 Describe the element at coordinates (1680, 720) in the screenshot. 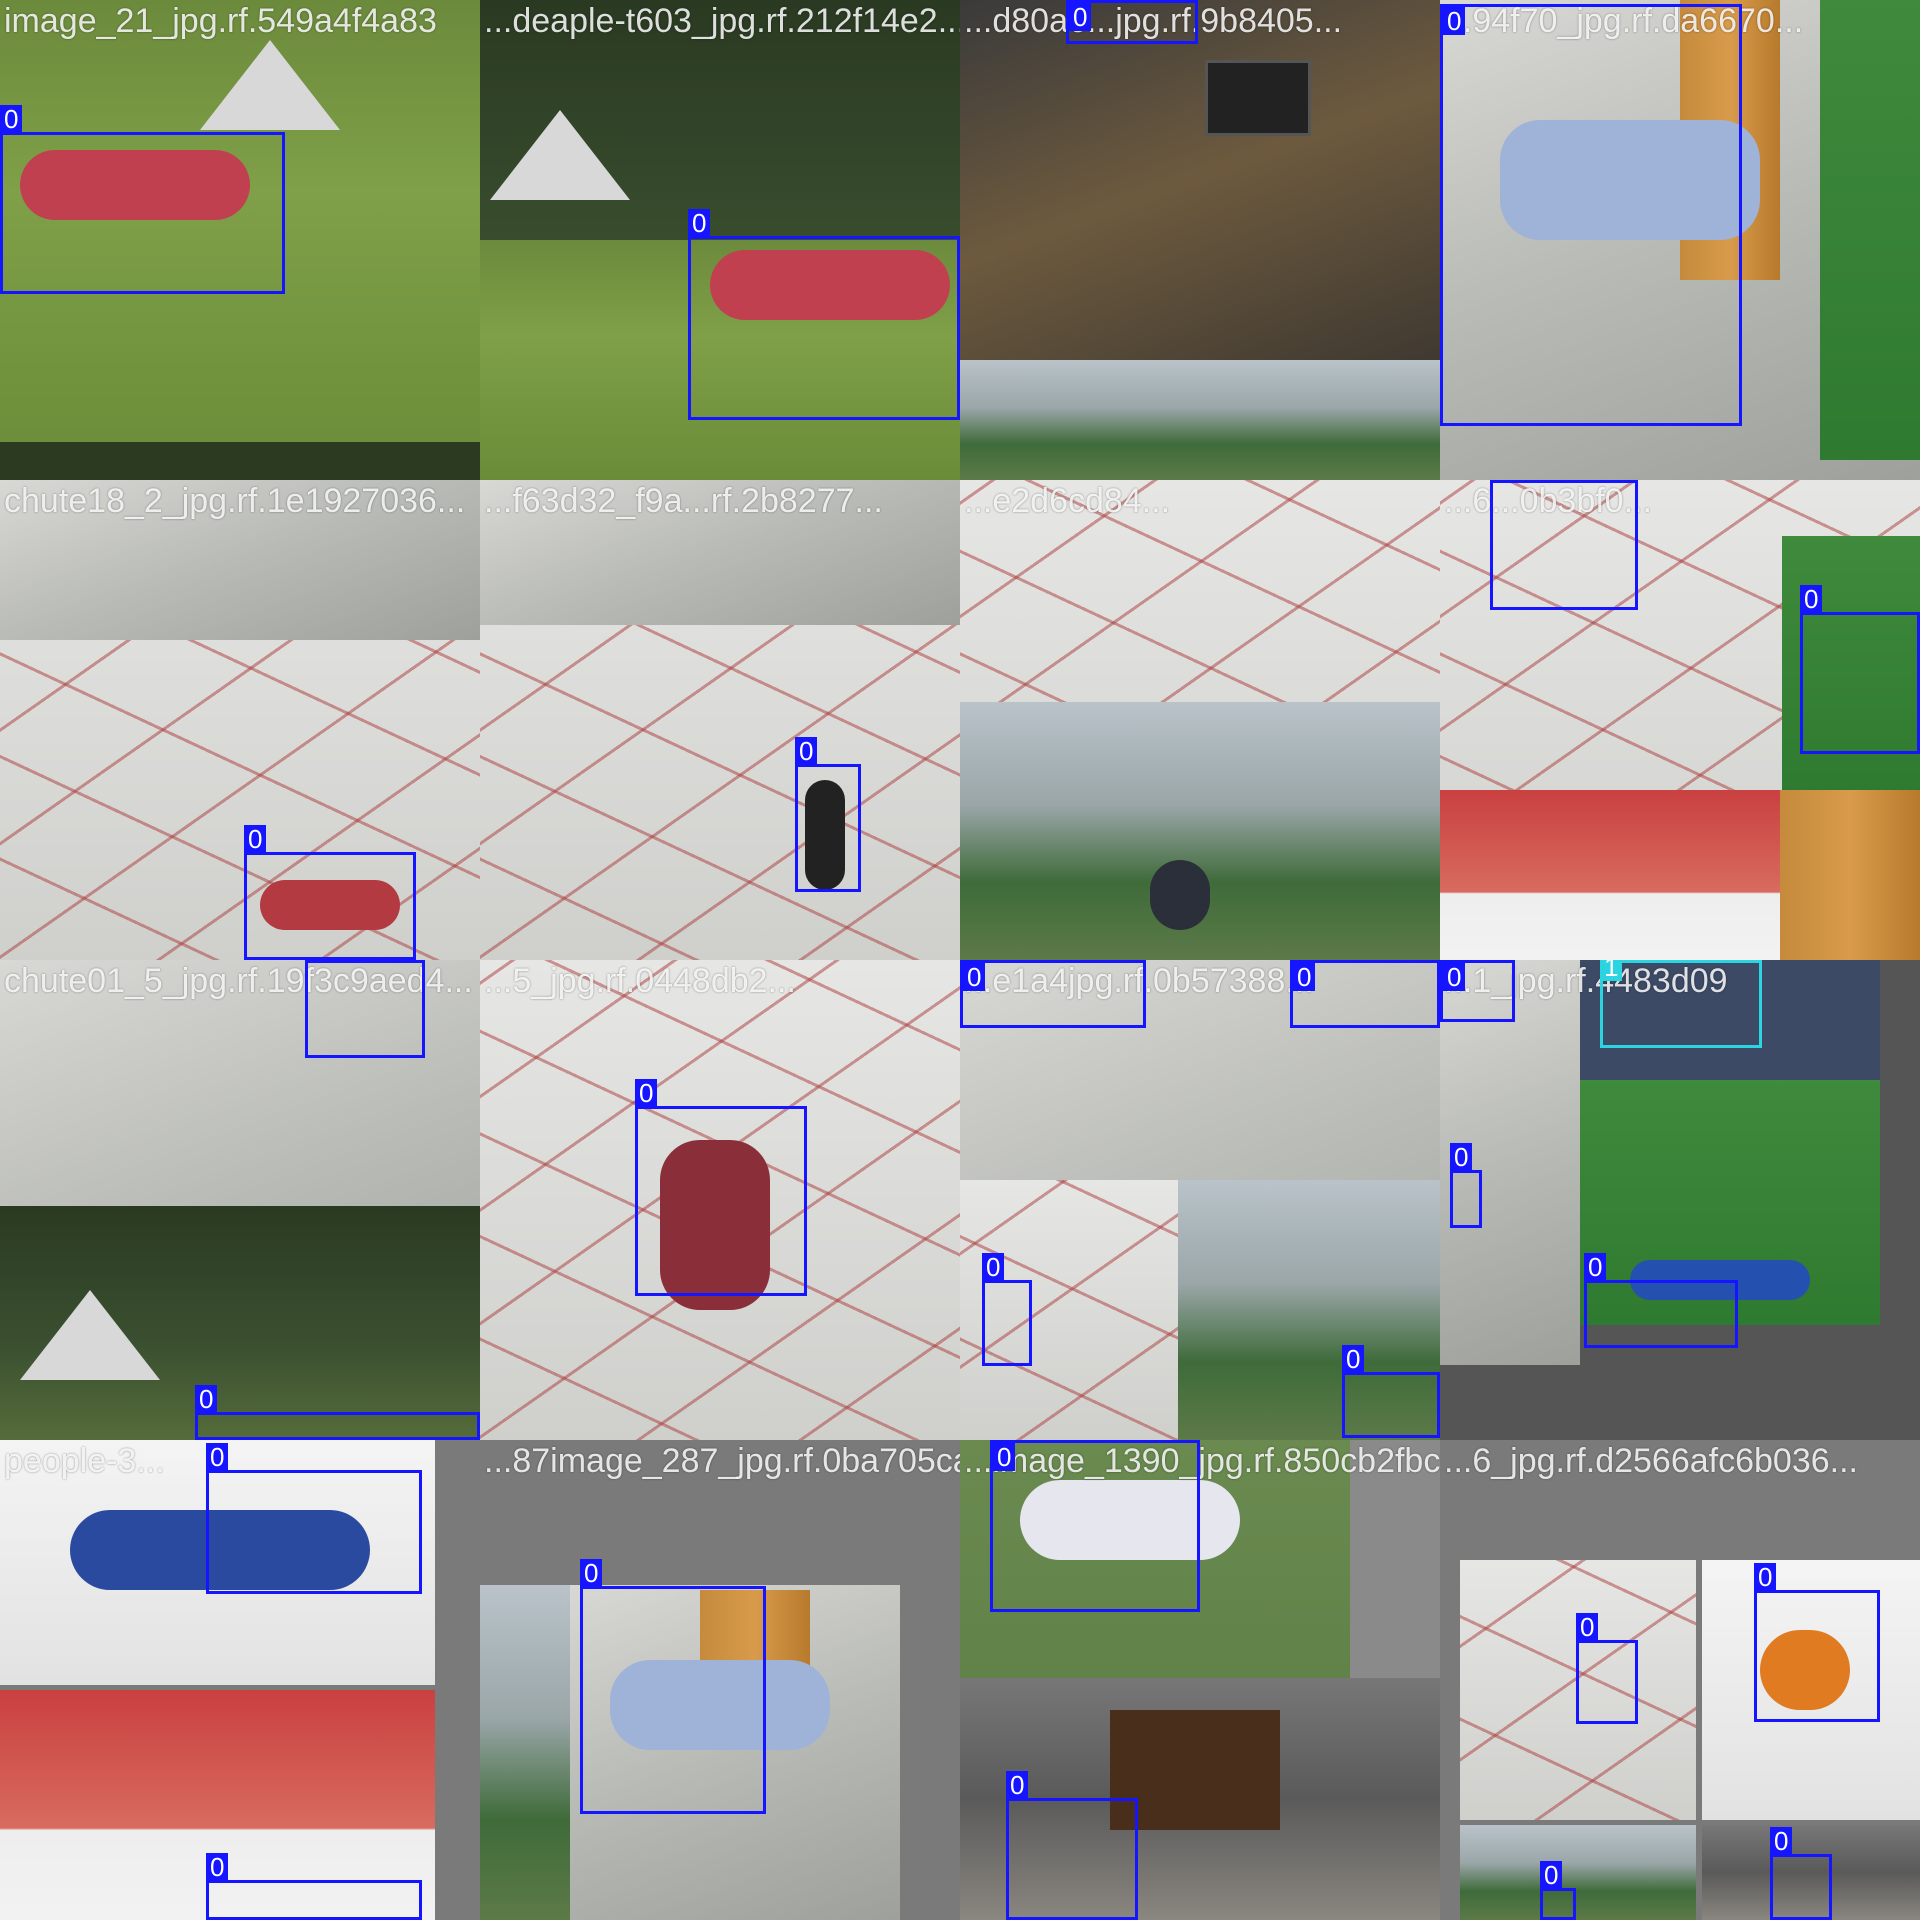

I see `tile-8: ...6...0b3bf0... 0 0` at that location.